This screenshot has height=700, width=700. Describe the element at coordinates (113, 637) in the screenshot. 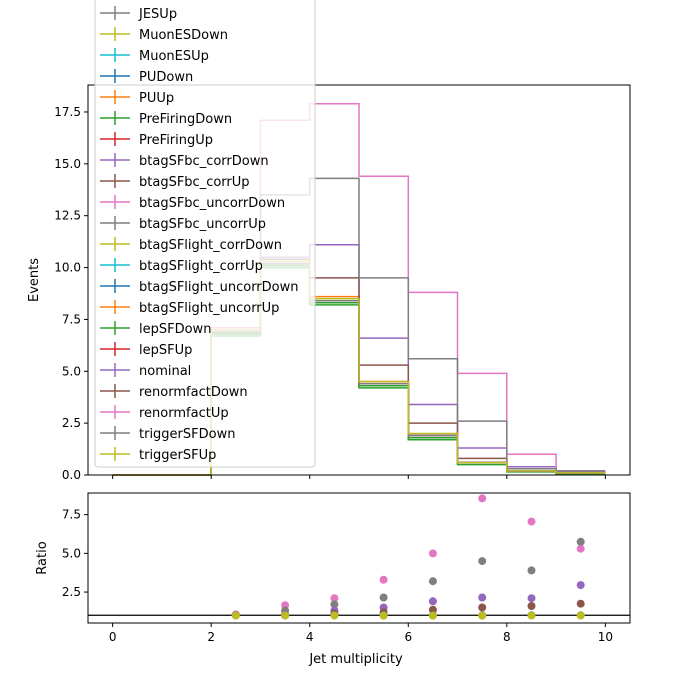

I see `ratio-x-tick-label: 0` at that location.